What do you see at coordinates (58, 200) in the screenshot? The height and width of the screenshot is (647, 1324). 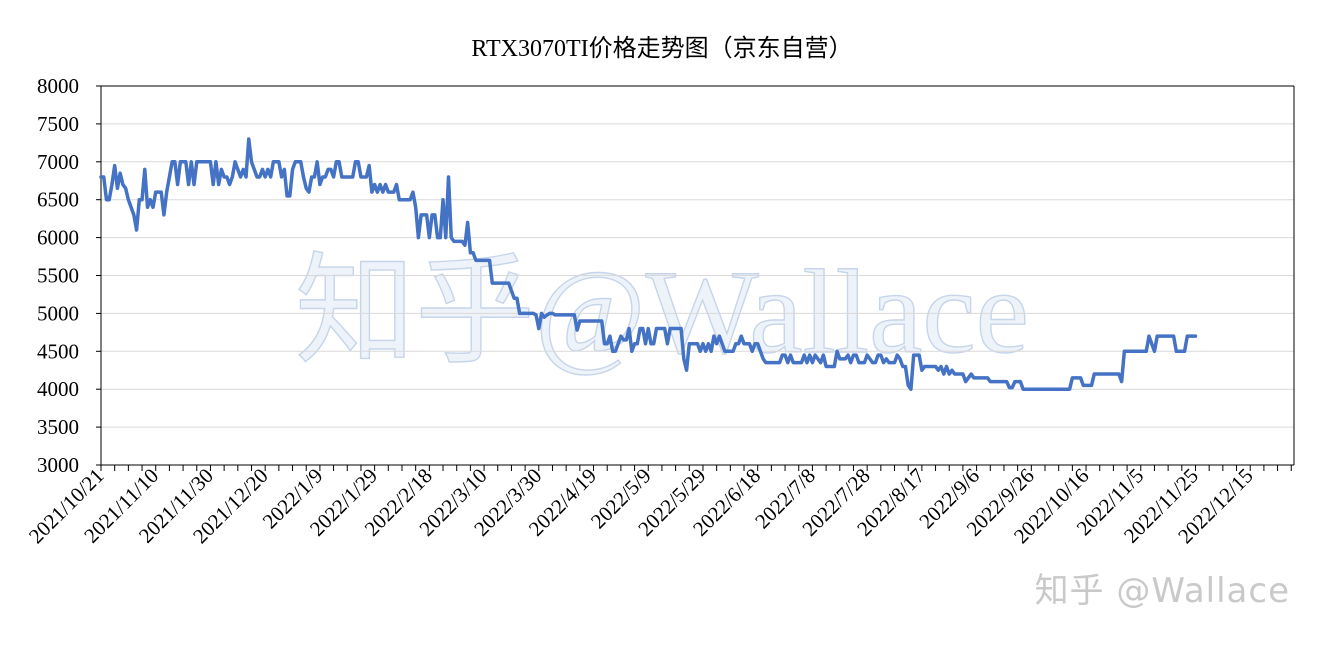 I see `y-tick-label: 6500` at bounding box center [58, 200].